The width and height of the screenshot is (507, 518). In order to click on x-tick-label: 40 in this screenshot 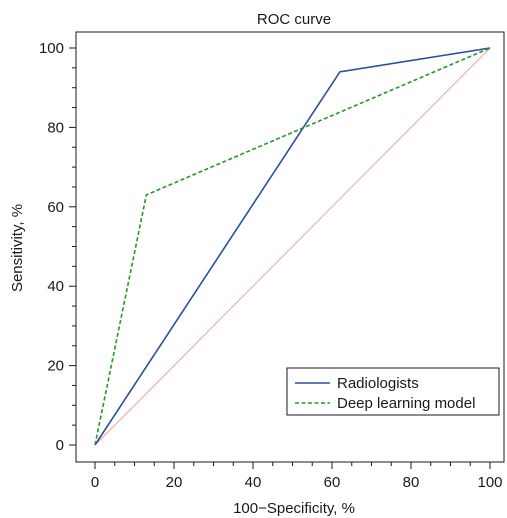, I will do `click(253, 482)`.